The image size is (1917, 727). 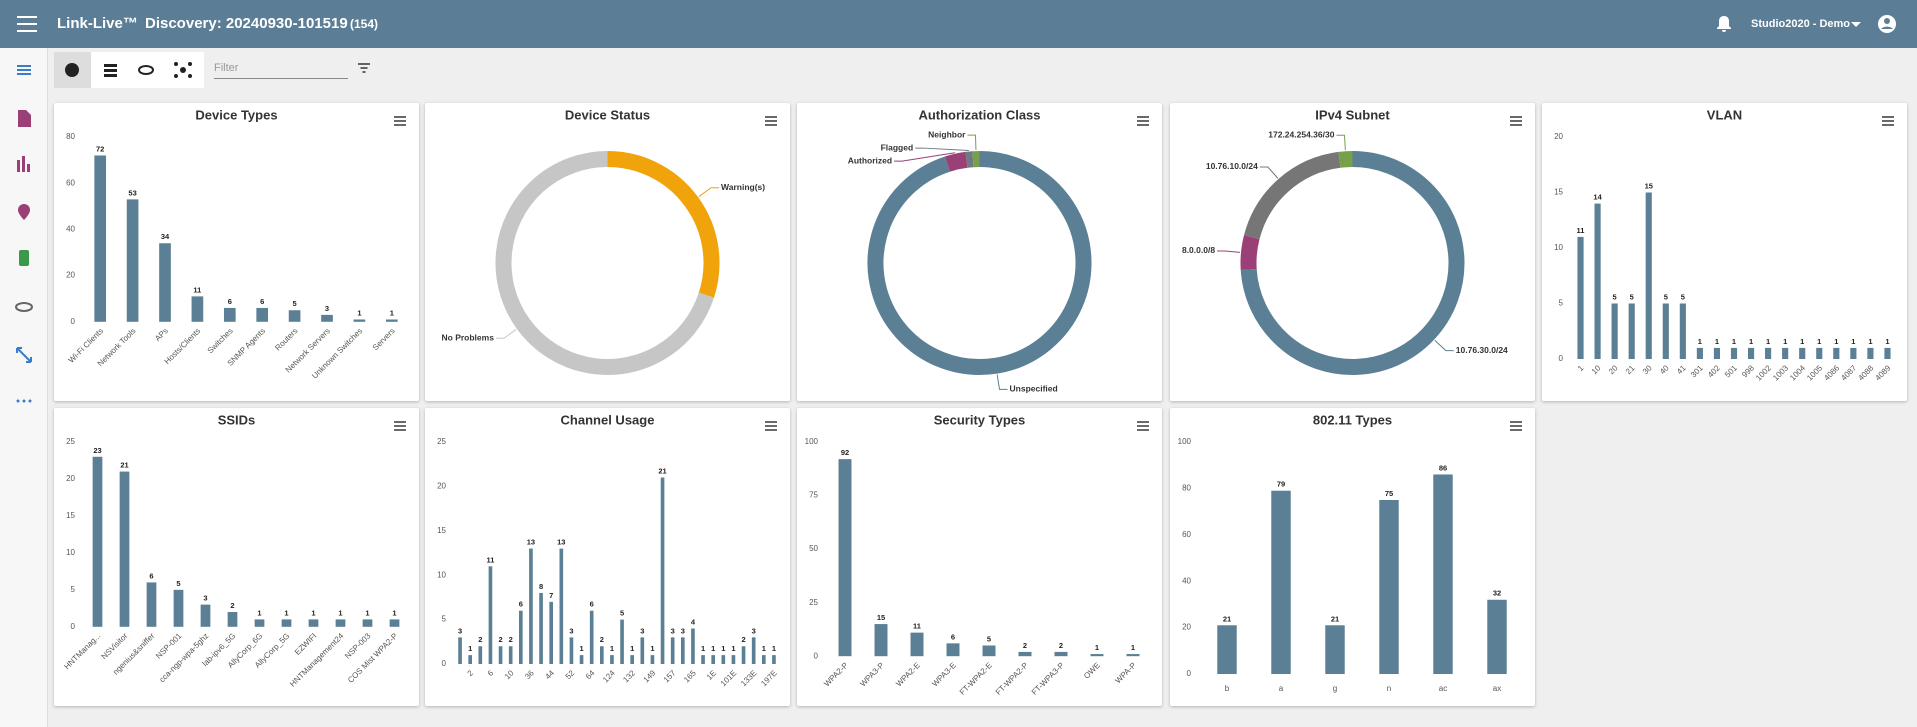 I want to click on user-name: Studio2020 - Demo, so click(x=1801, y=24).